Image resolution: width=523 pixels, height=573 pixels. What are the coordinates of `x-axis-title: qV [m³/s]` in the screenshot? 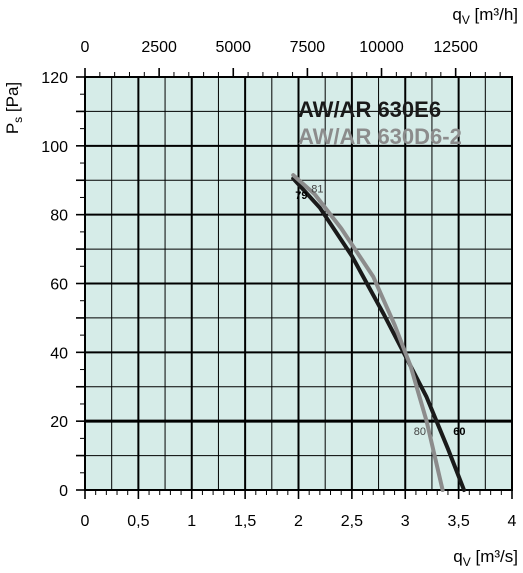 It's located at (485, 558).